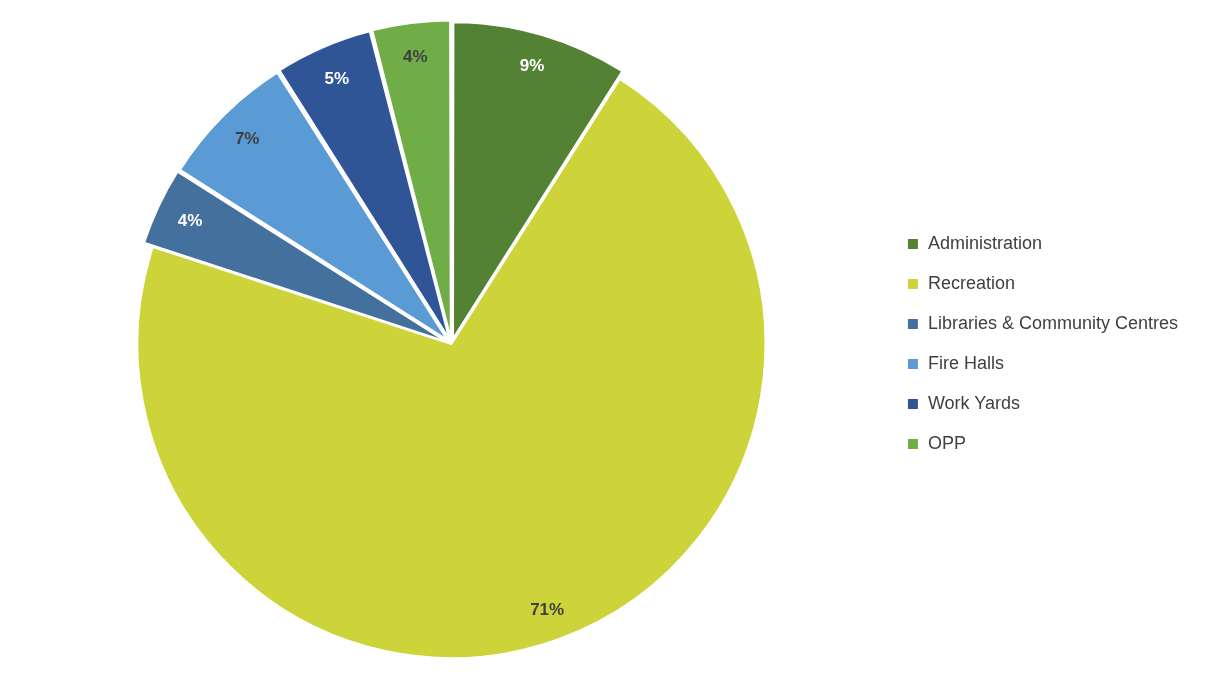  Describe the element at coordinates (965, 362) in the screenshot. I see `legend-label: Fire Halls` at that location.